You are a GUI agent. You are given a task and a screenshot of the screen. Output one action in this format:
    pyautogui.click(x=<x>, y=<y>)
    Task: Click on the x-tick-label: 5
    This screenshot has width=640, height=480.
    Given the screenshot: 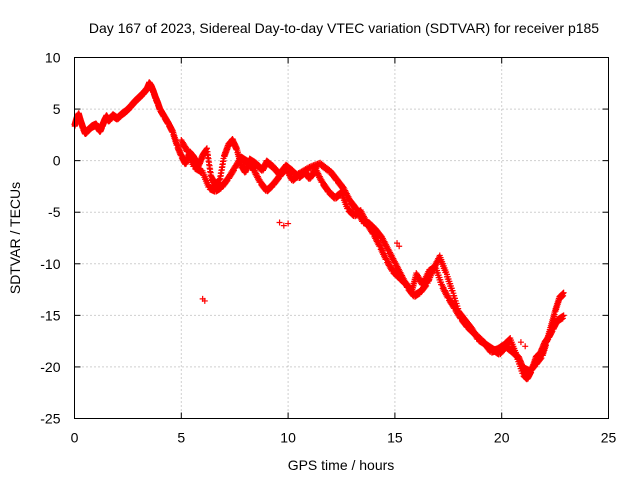 What is the action you would take?
    pyautogui.click(x=181, y=438)
    